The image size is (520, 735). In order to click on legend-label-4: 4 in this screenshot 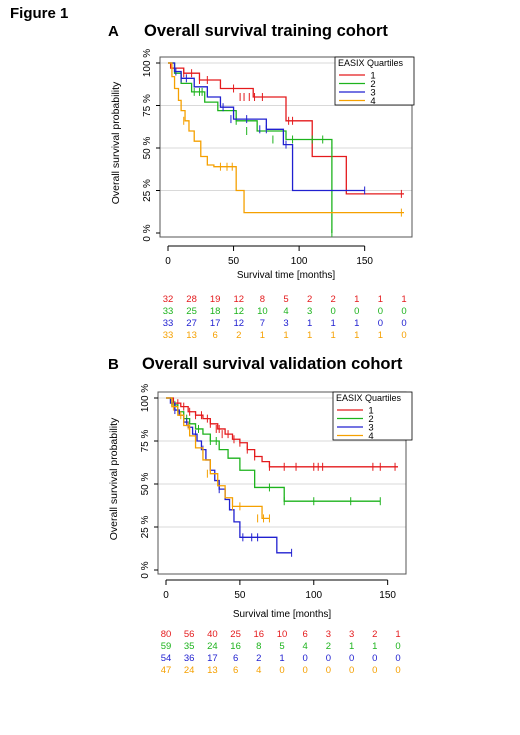, I will do `click(372, 101)`.